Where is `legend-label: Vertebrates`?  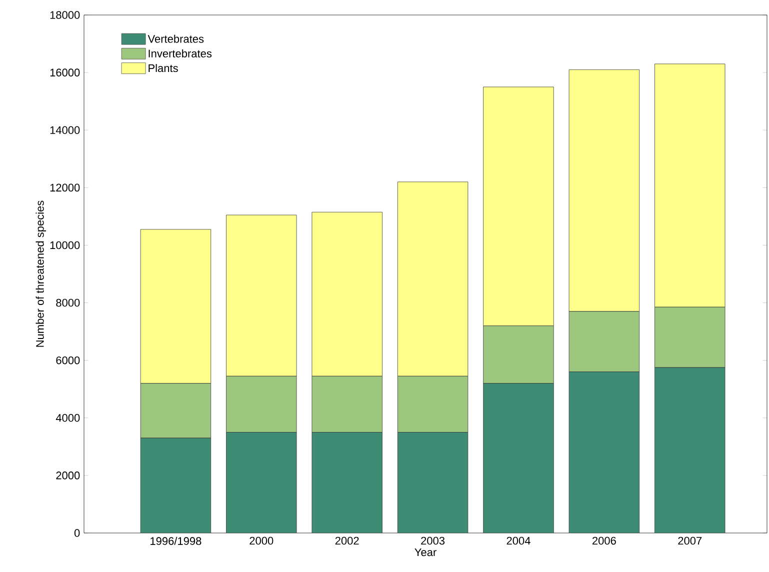
legend-label: Vertebrates is located at coordinates (176, 38).